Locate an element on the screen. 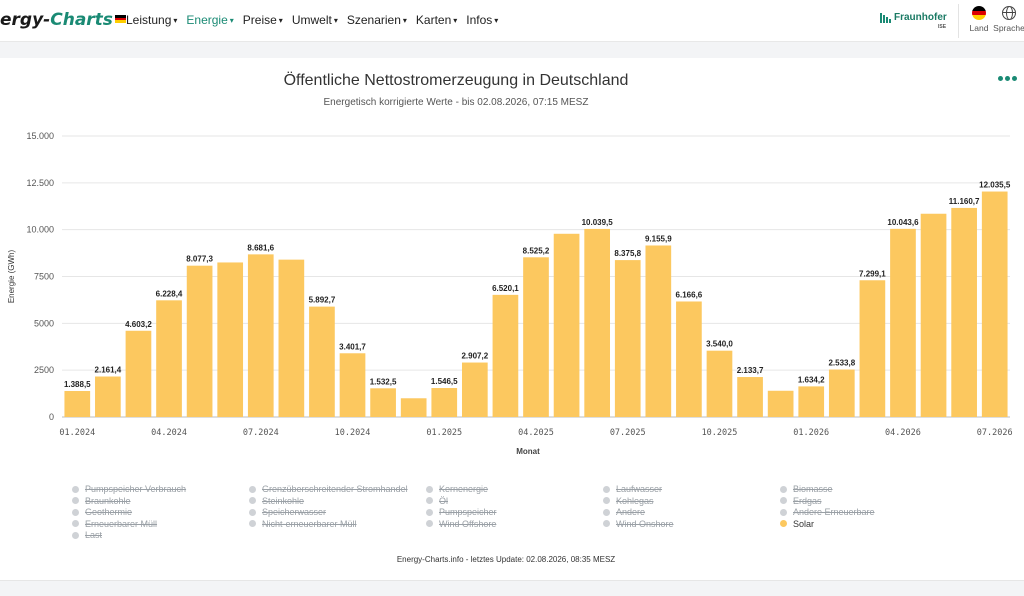 The height and width of the screenshot is (596, 1024). legend-label: Erdgas is located at coordinates (807, 500).